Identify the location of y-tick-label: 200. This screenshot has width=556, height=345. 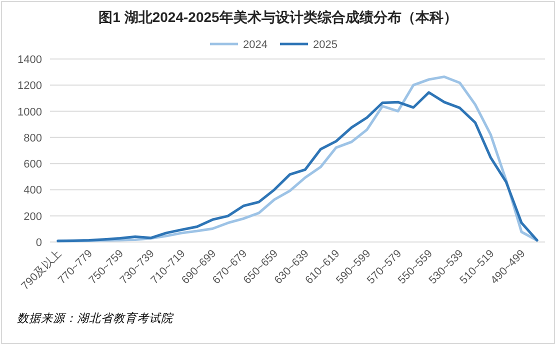
(33, 216).